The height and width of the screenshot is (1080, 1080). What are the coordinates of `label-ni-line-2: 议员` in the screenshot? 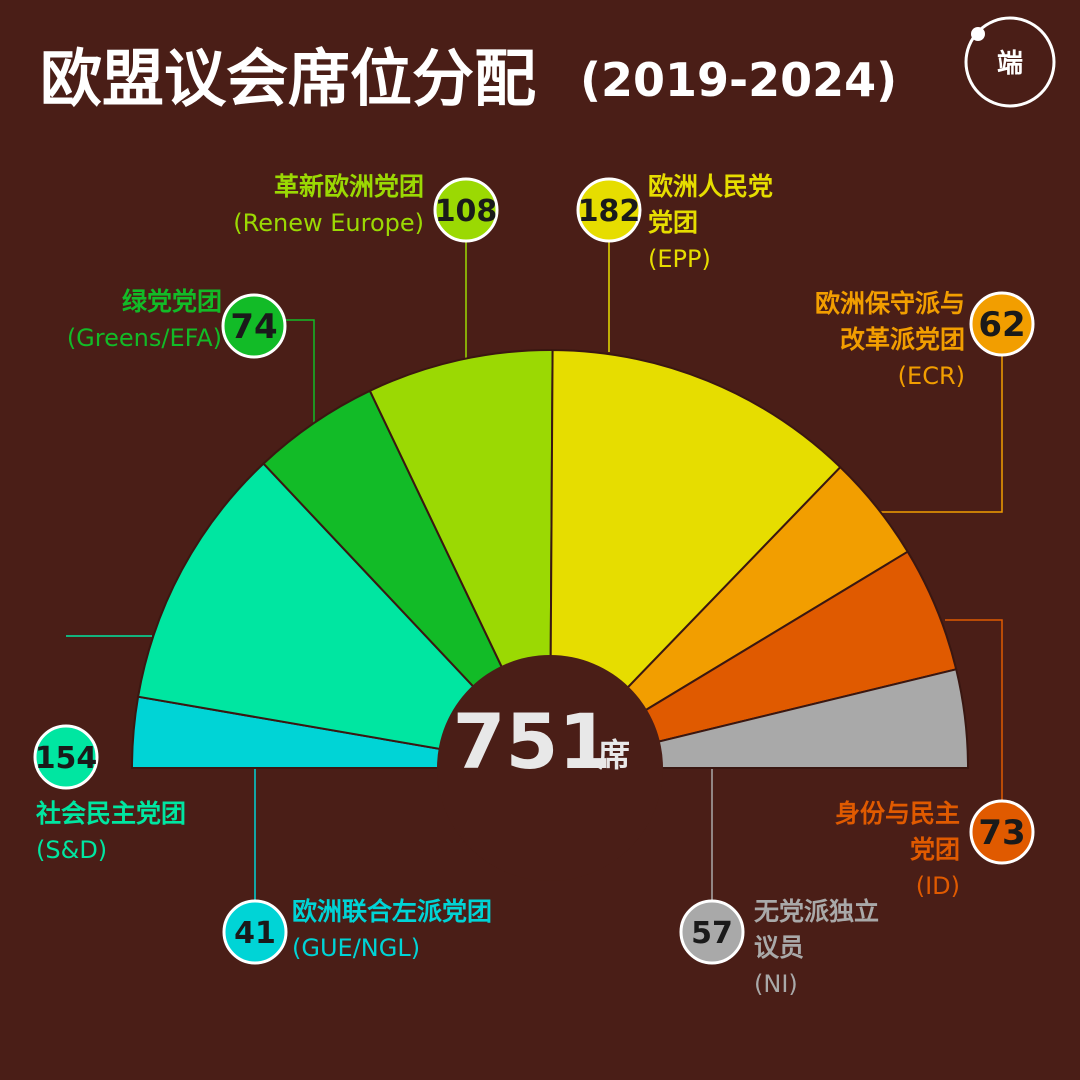 It's located at (779, 947).